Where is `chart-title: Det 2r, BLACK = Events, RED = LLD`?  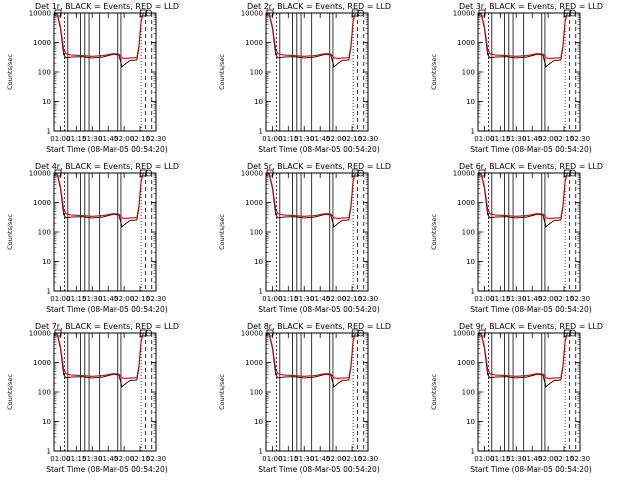
chart-title: Det 2r, BLACK = Events, RED = LLD is located at coordinates (319, 6).